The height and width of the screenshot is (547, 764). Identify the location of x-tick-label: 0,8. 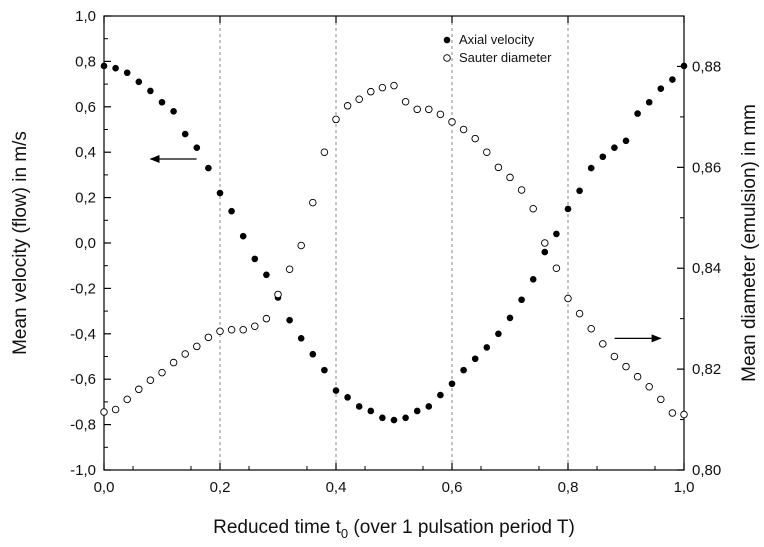
(568, 487).